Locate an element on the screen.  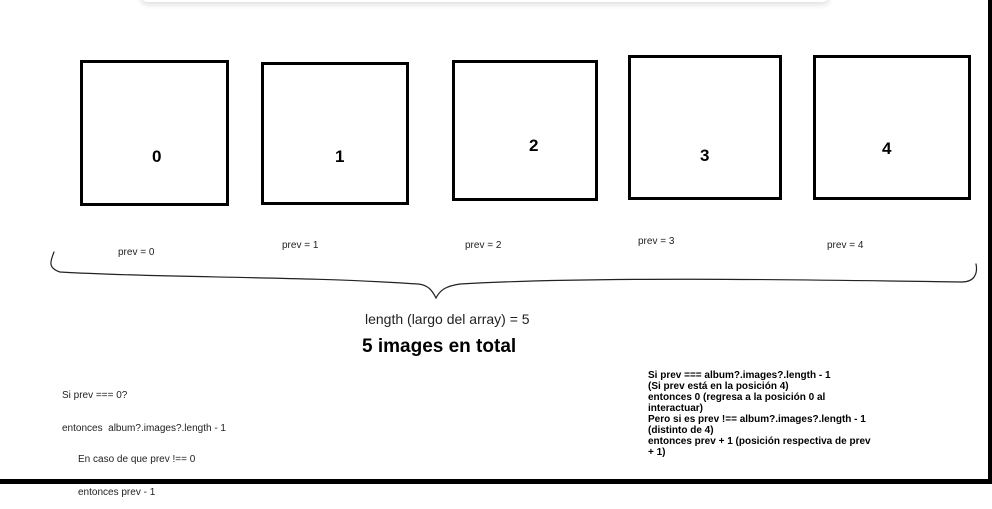
note-last-line: interactuar) is located at coordinates (676, 408).